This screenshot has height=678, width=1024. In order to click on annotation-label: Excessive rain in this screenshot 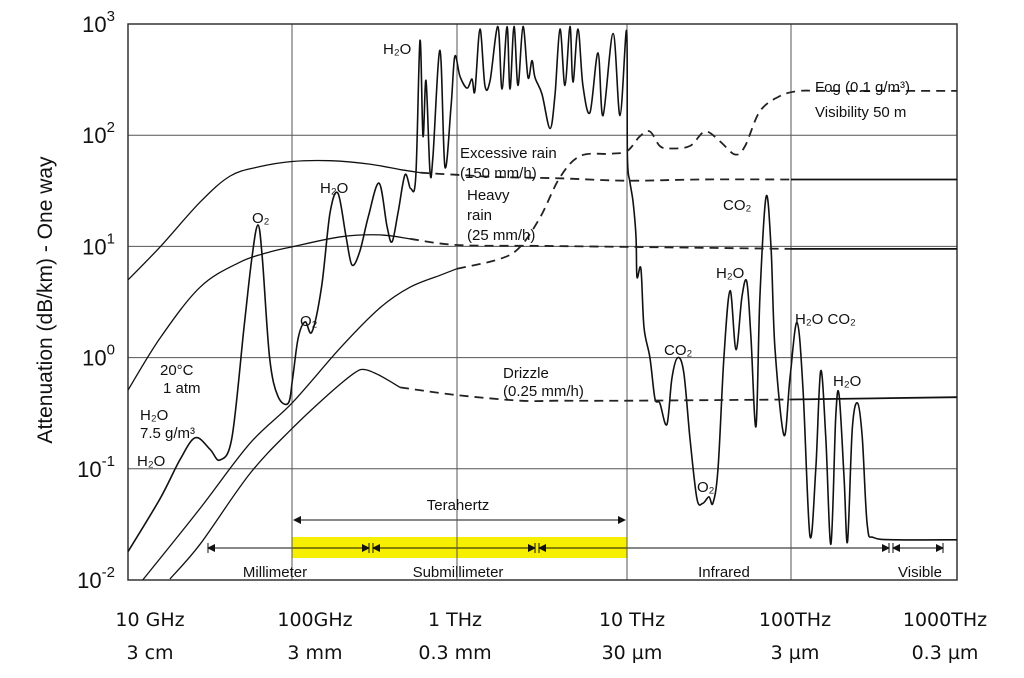, I will do `click(508, 153)`.